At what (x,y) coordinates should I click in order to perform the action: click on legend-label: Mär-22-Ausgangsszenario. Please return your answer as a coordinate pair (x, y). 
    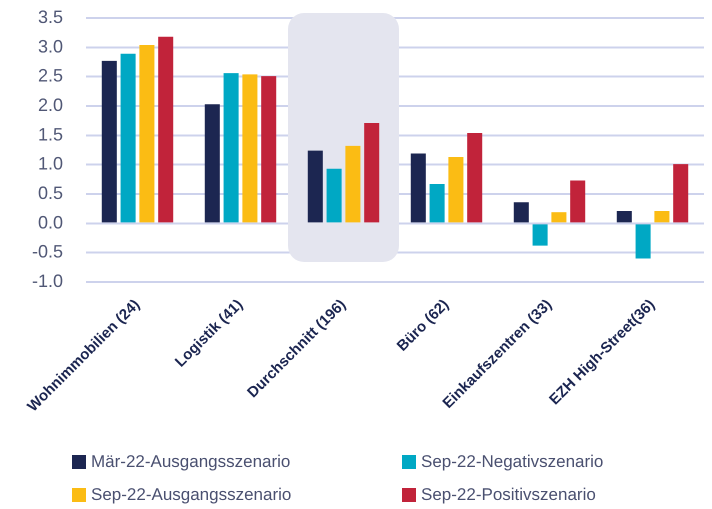
    Looking at the image, I should click on (190, 462).